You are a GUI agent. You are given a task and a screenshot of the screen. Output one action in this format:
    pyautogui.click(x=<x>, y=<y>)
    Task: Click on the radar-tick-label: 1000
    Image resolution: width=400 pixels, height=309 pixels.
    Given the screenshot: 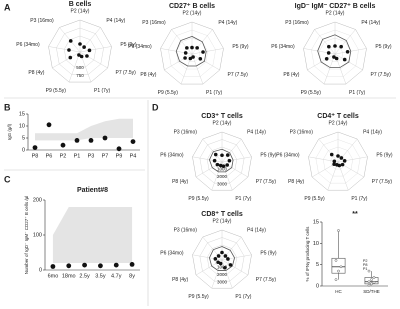 What is the action you would take?
    pyautogui.click(x=222, y=169)
    